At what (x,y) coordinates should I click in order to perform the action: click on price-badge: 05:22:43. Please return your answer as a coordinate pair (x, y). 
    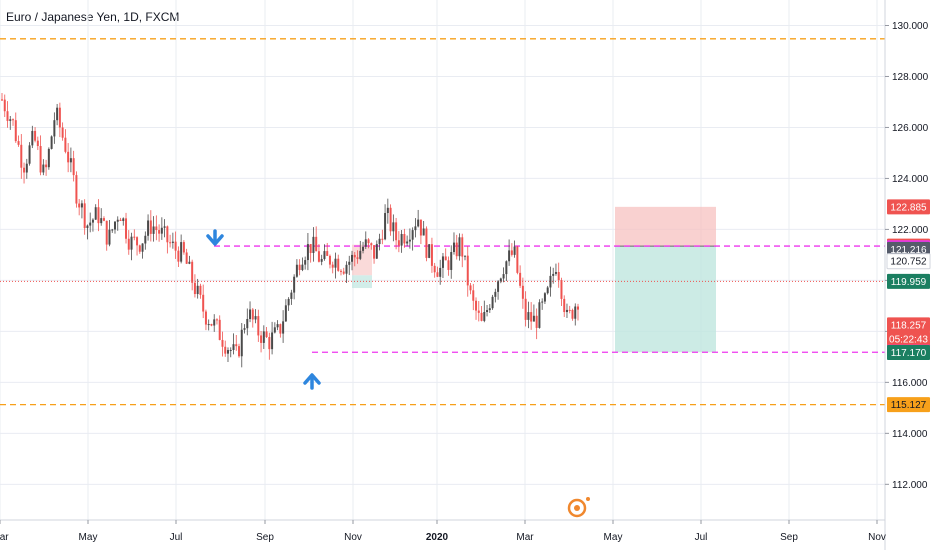
    Looking at the image, I should click on (908, 339).